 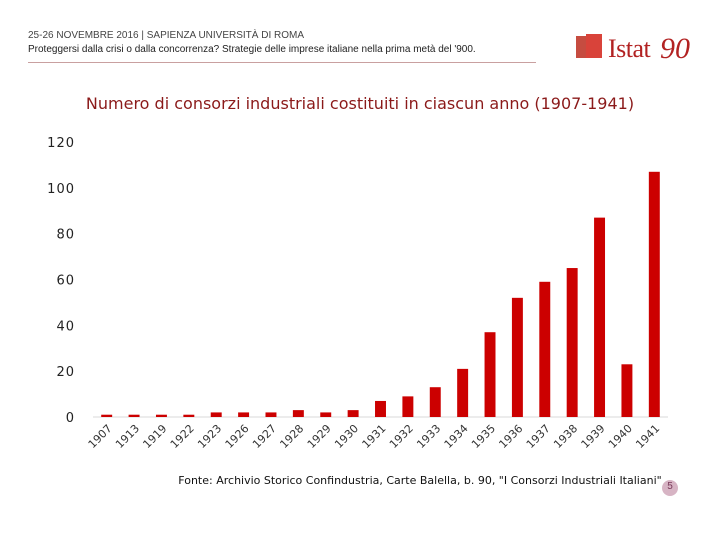 What do you see at coordinates (490, 374) in the screenshot?
I see `bar-1935` at bounding box center [490, 374].